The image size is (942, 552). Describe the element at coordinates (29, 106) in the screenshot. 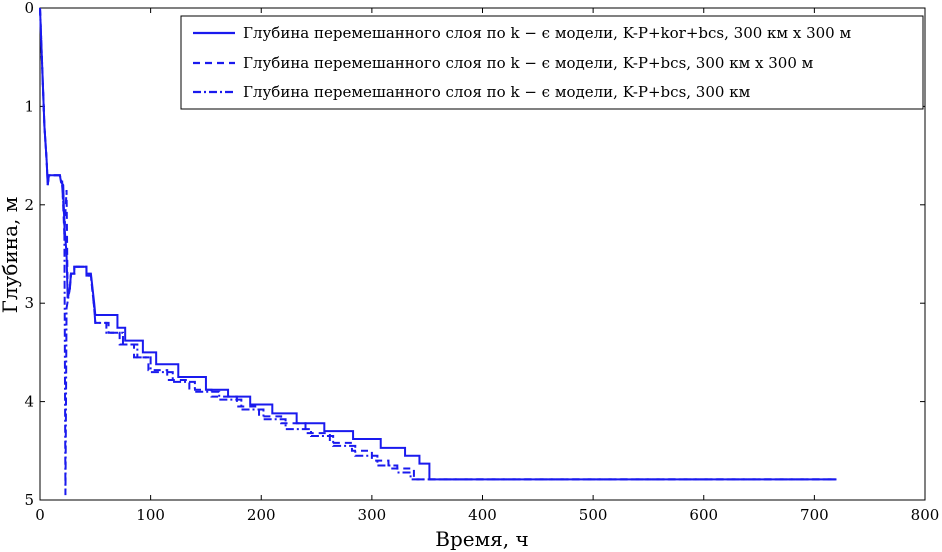

I see `y-tick-label: 1` at that location.